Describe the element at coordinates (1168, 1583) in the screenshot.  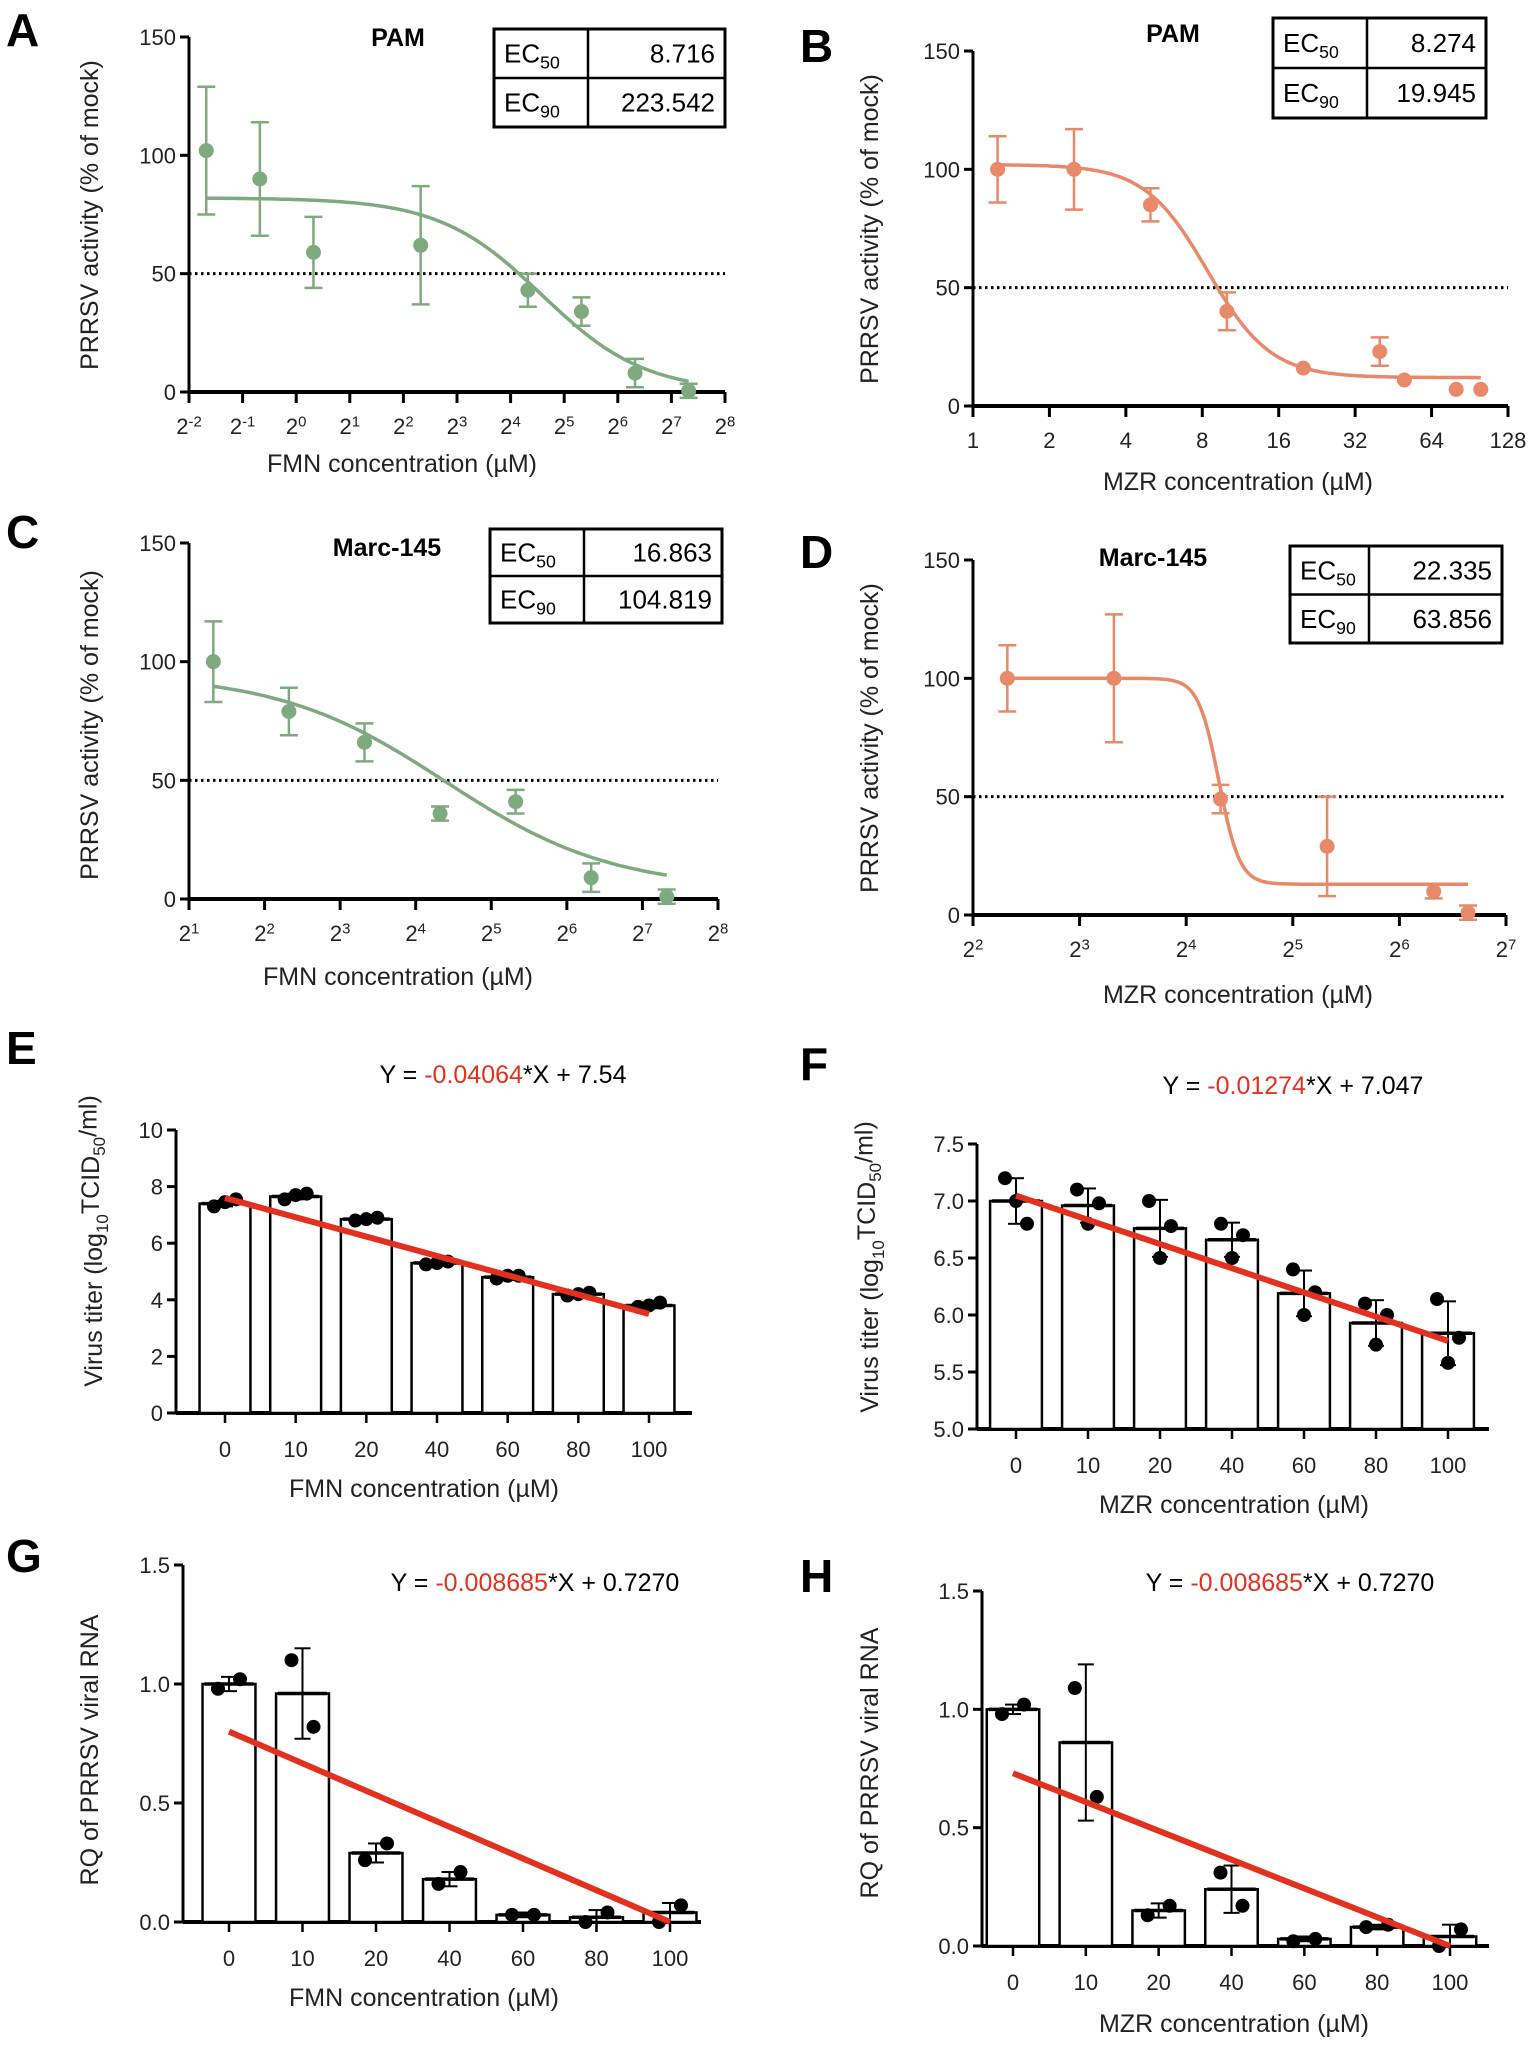
I see `equation-prefix: Y =` at that location.